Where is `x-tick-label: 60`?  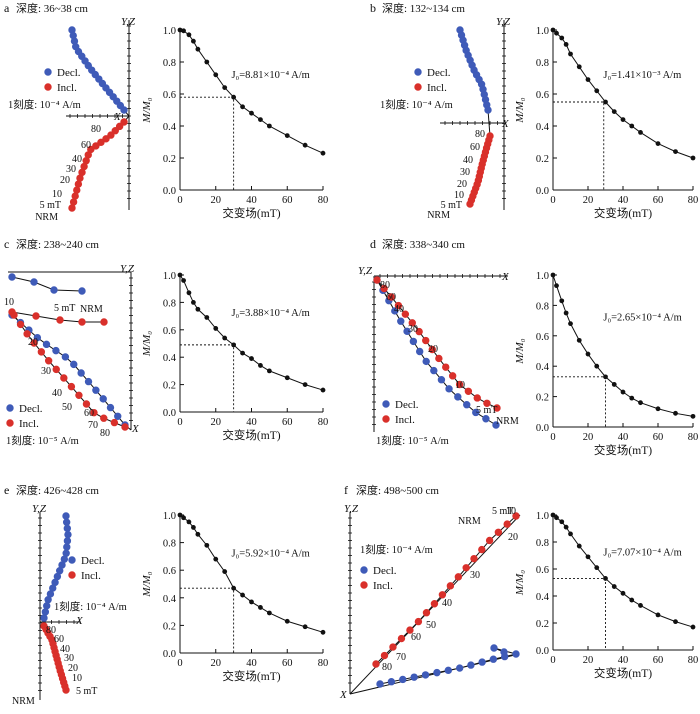 x-tick-label: 60 is located at coordinates (287, 422).